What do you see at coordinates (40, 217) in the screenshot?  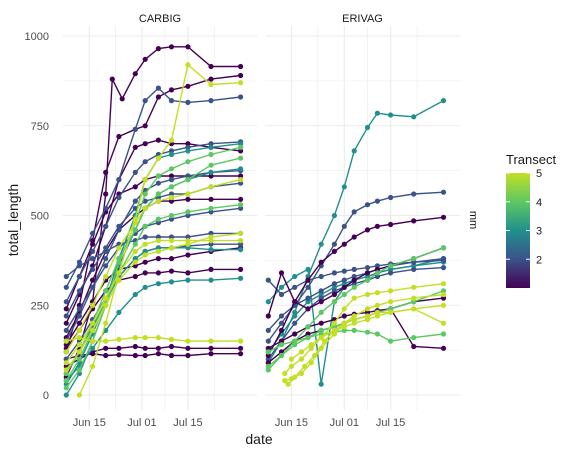 I see `y-tick-label: 500` at bounding box center [40, 217].